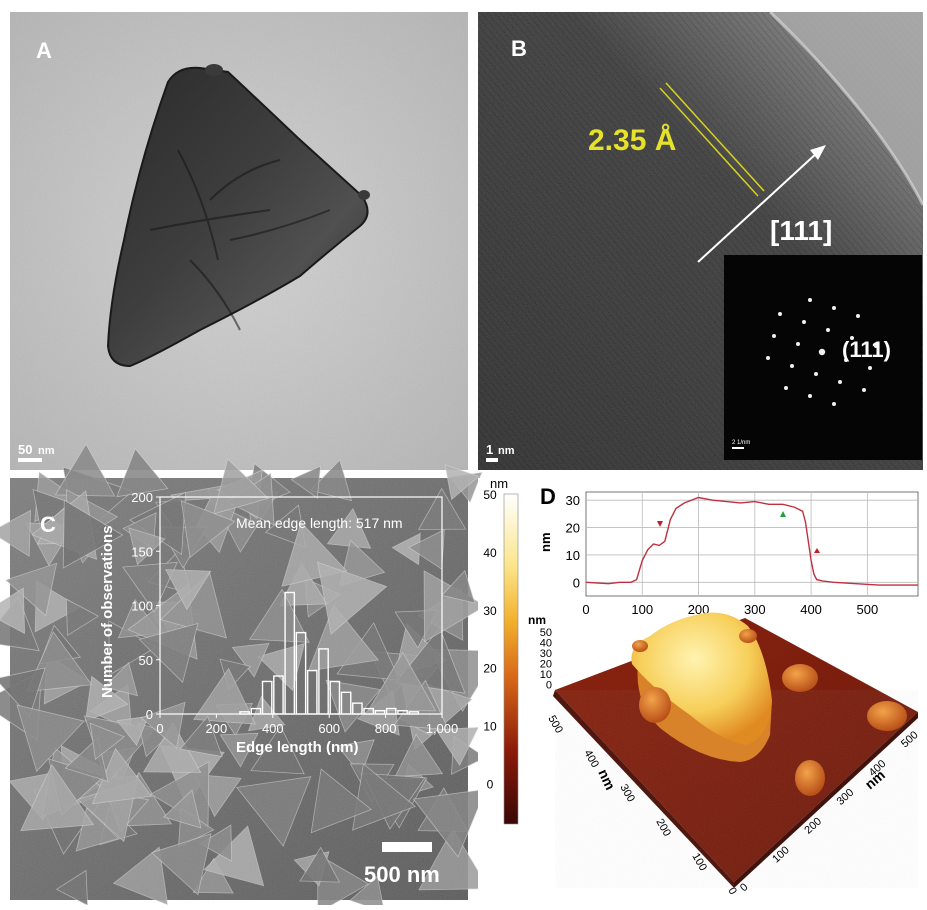 Image resolution: width=927 pixels, height=910 pixels. I want to click on colorbar-tick-label: 50, so click(490, 495).